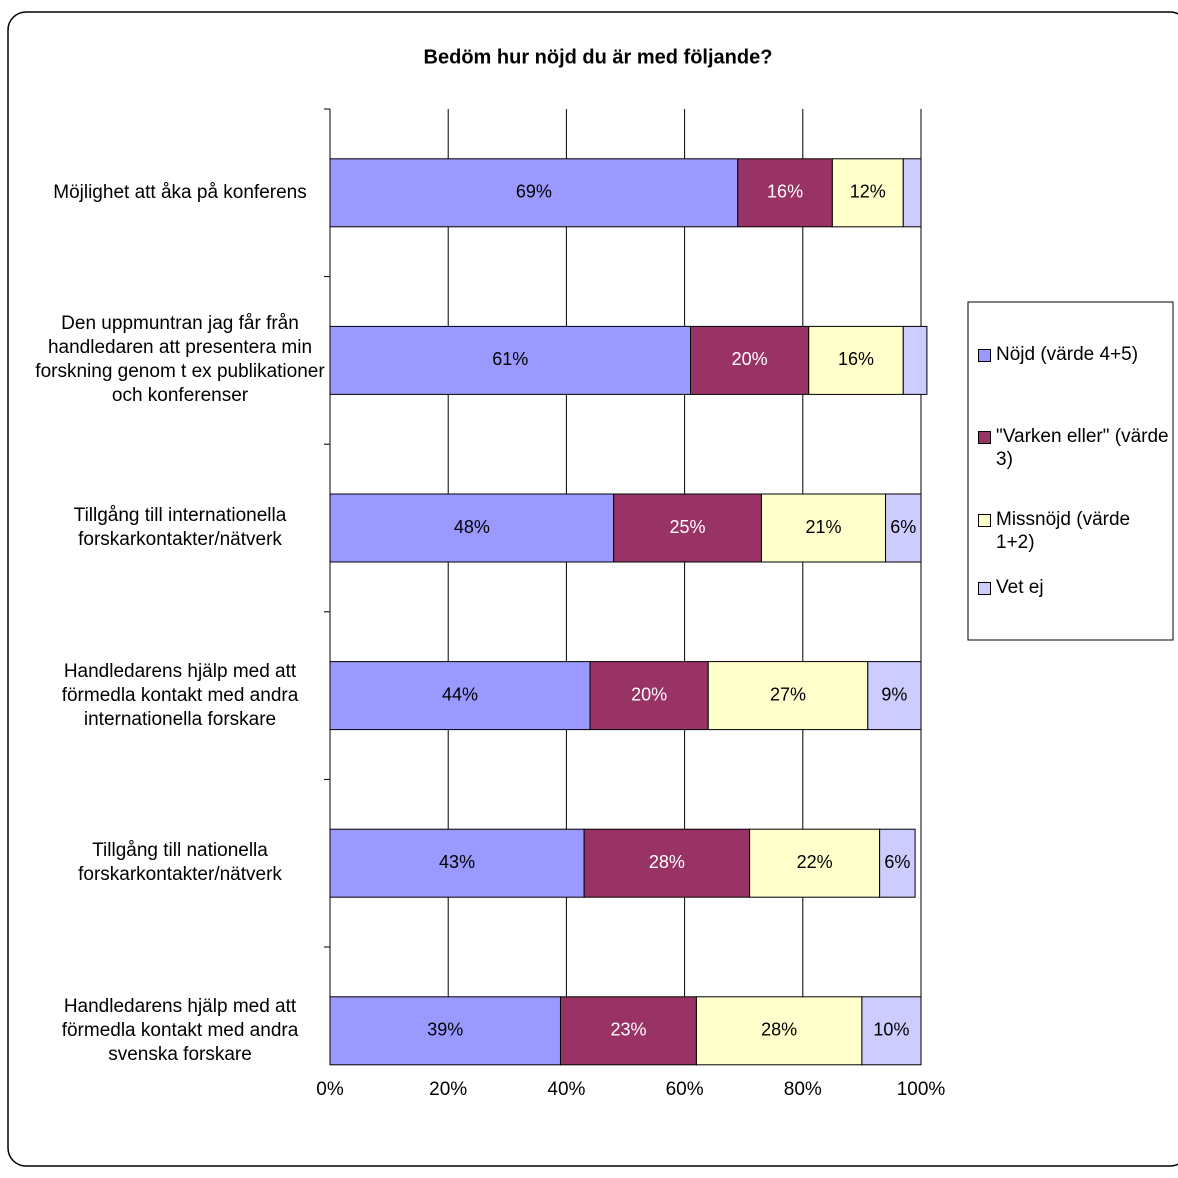 The width and height of the screenshot is (1178, 1178). I want to click on data-label: 25%, so click(688, 527).